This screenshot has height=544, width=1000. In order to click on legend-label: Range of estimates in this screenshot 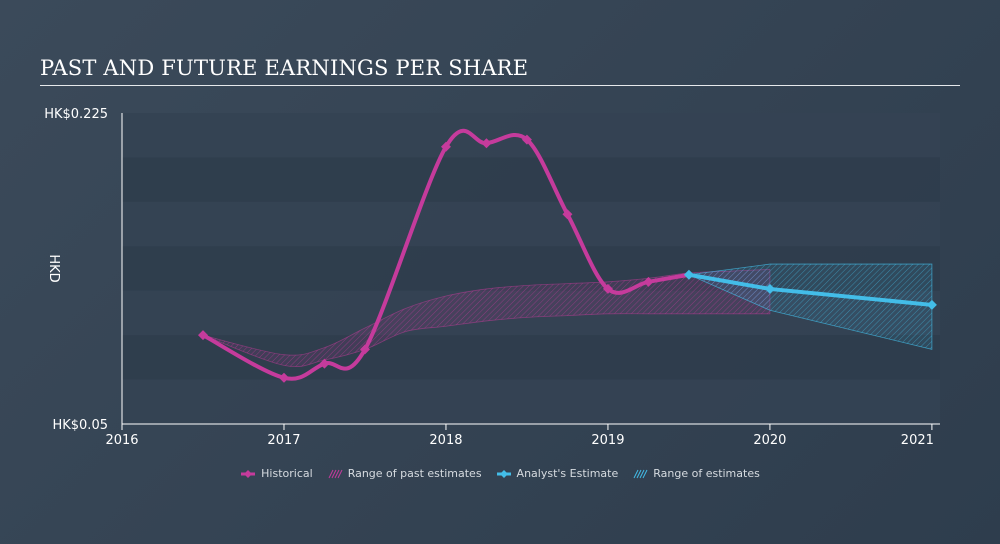, I will do `click(706, 473)`.